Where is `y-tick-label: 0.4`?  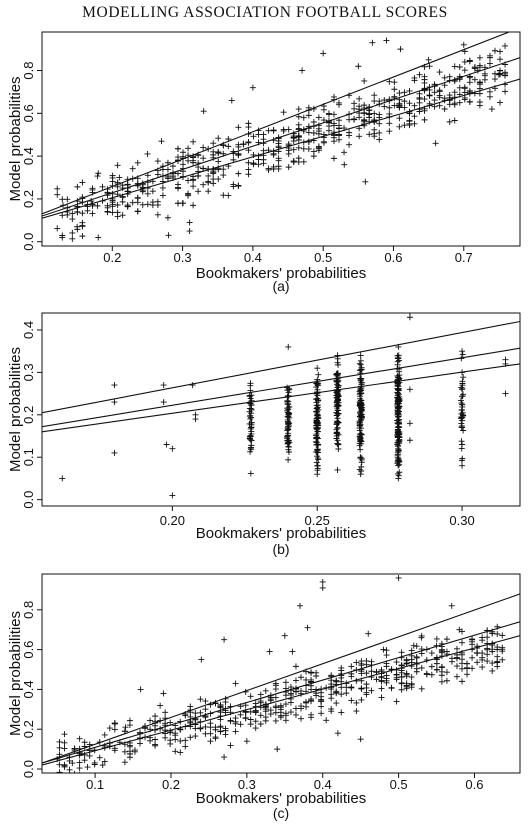
y-tick-label: 0.4 is located at coordinates (28, 156).